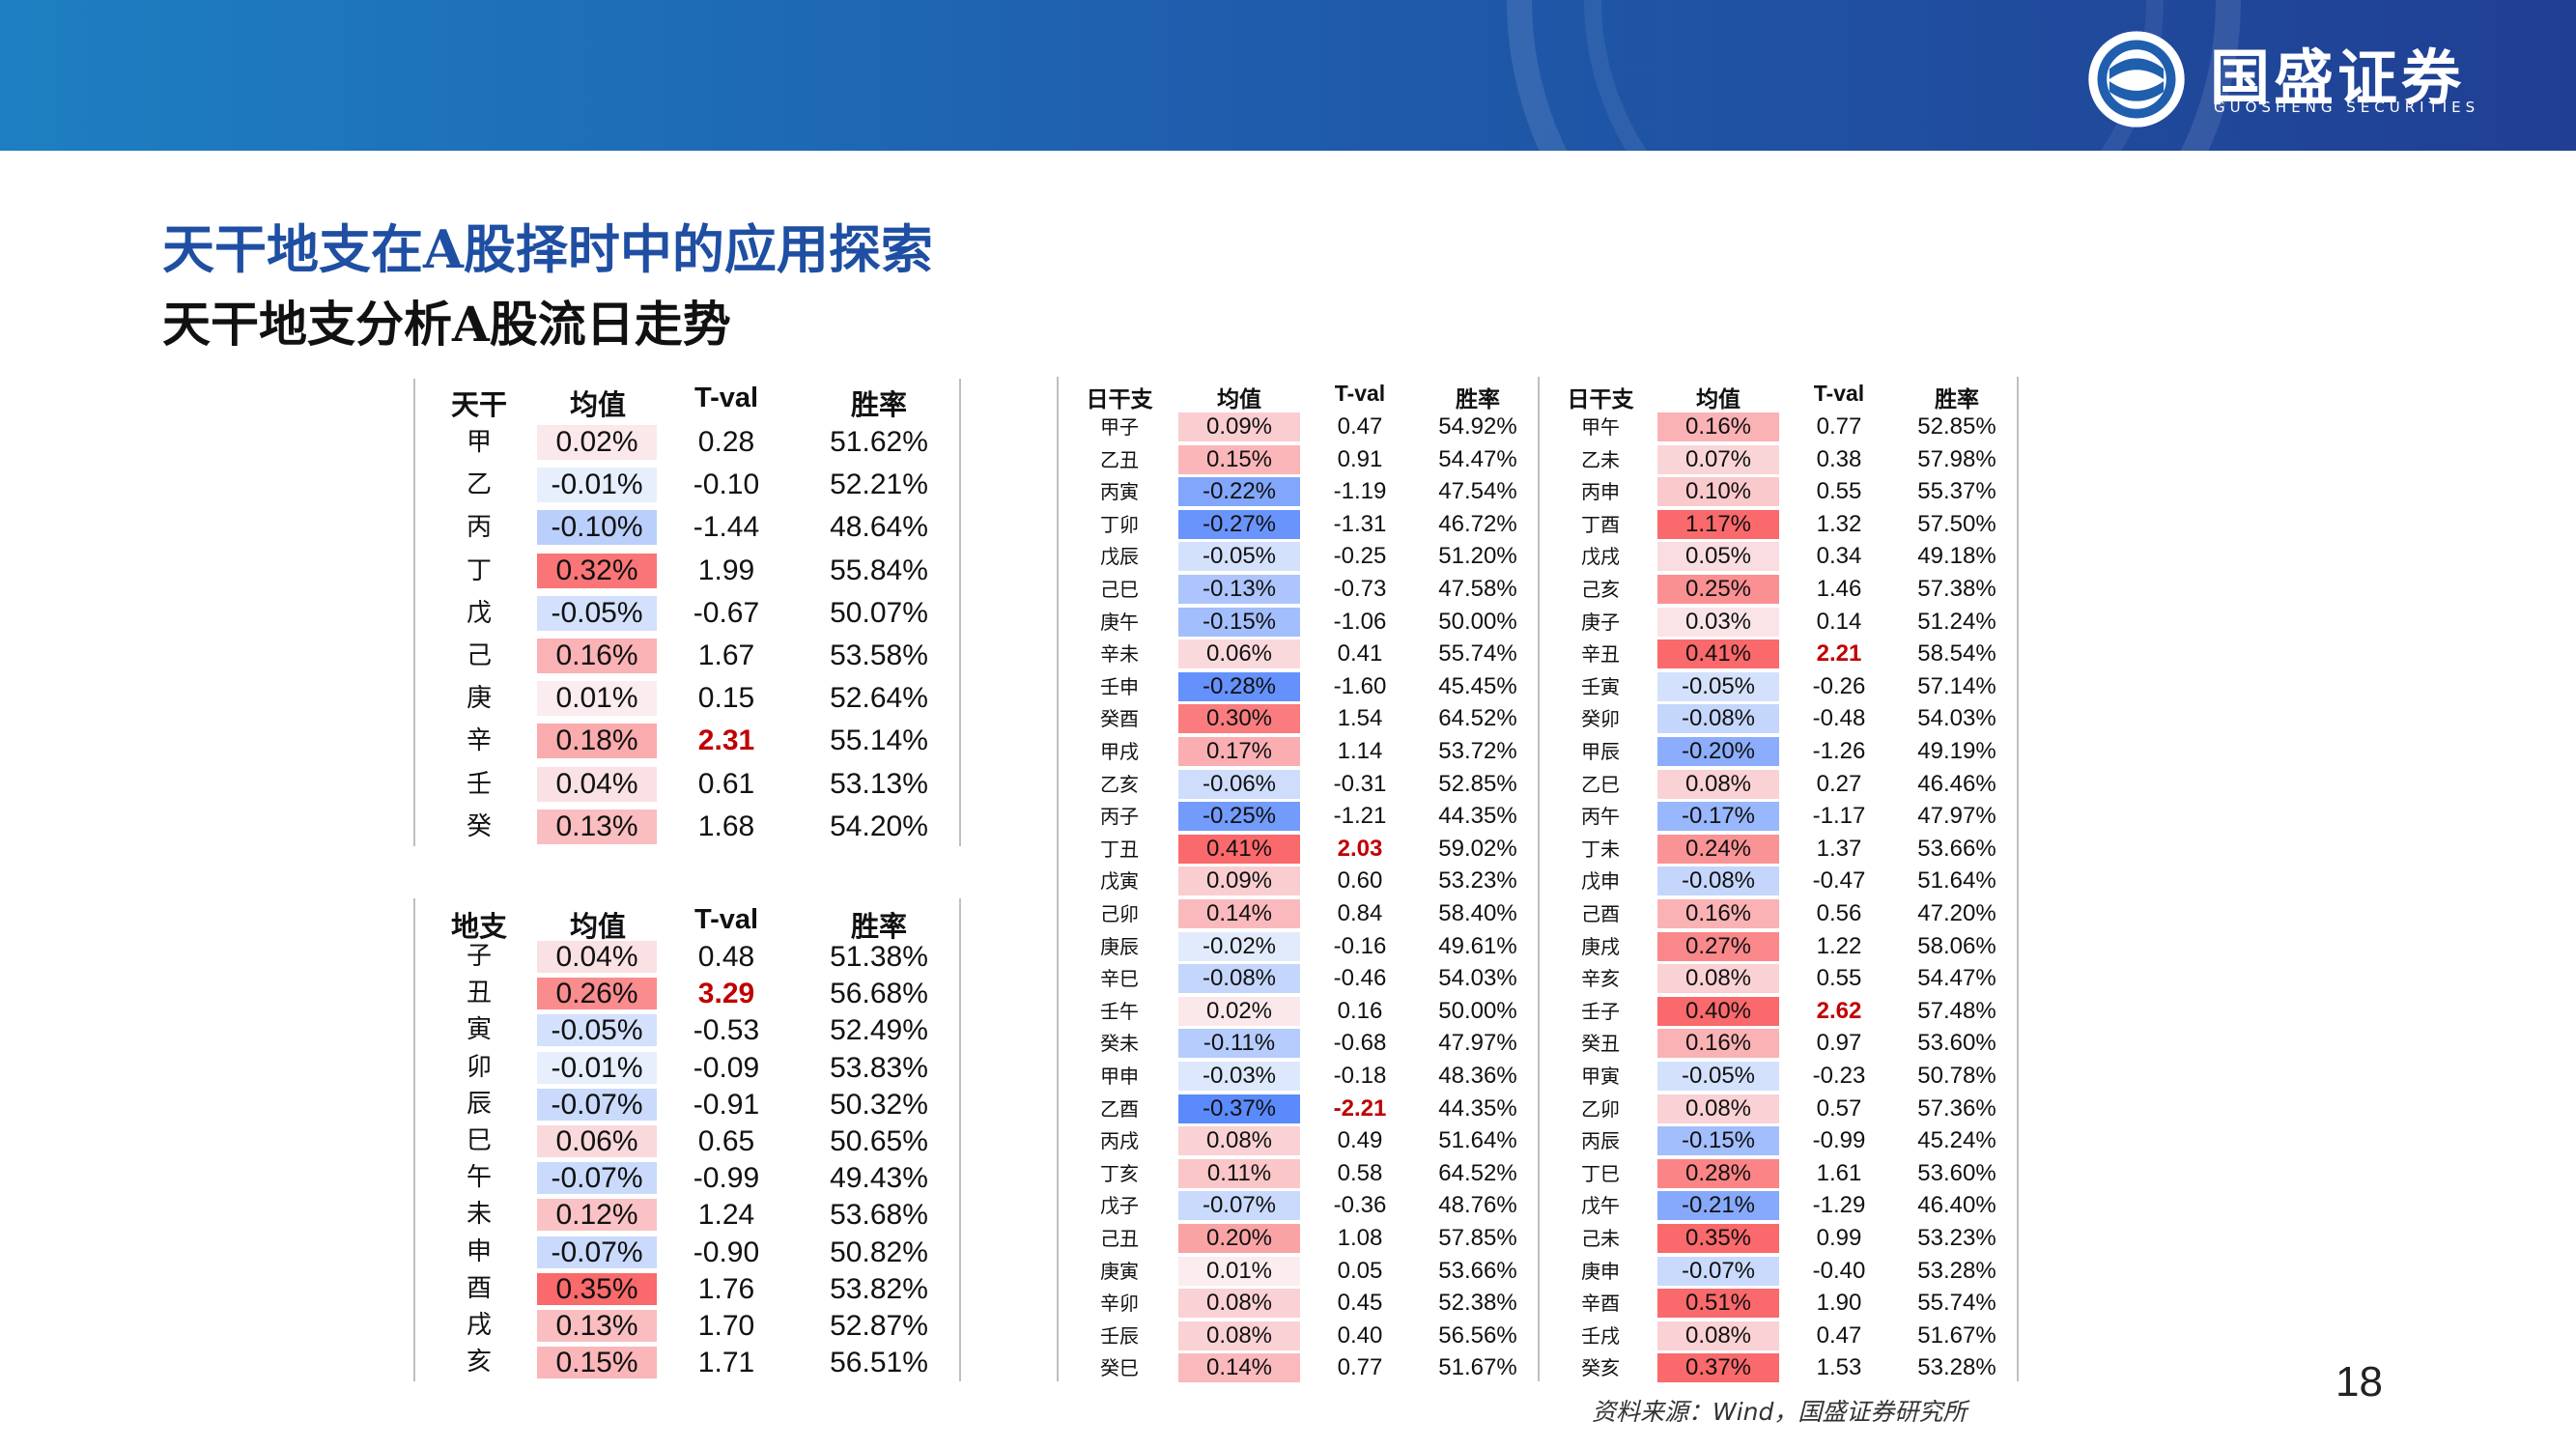  I want to click on row-label: 壬辰, so click(1119, 1335).